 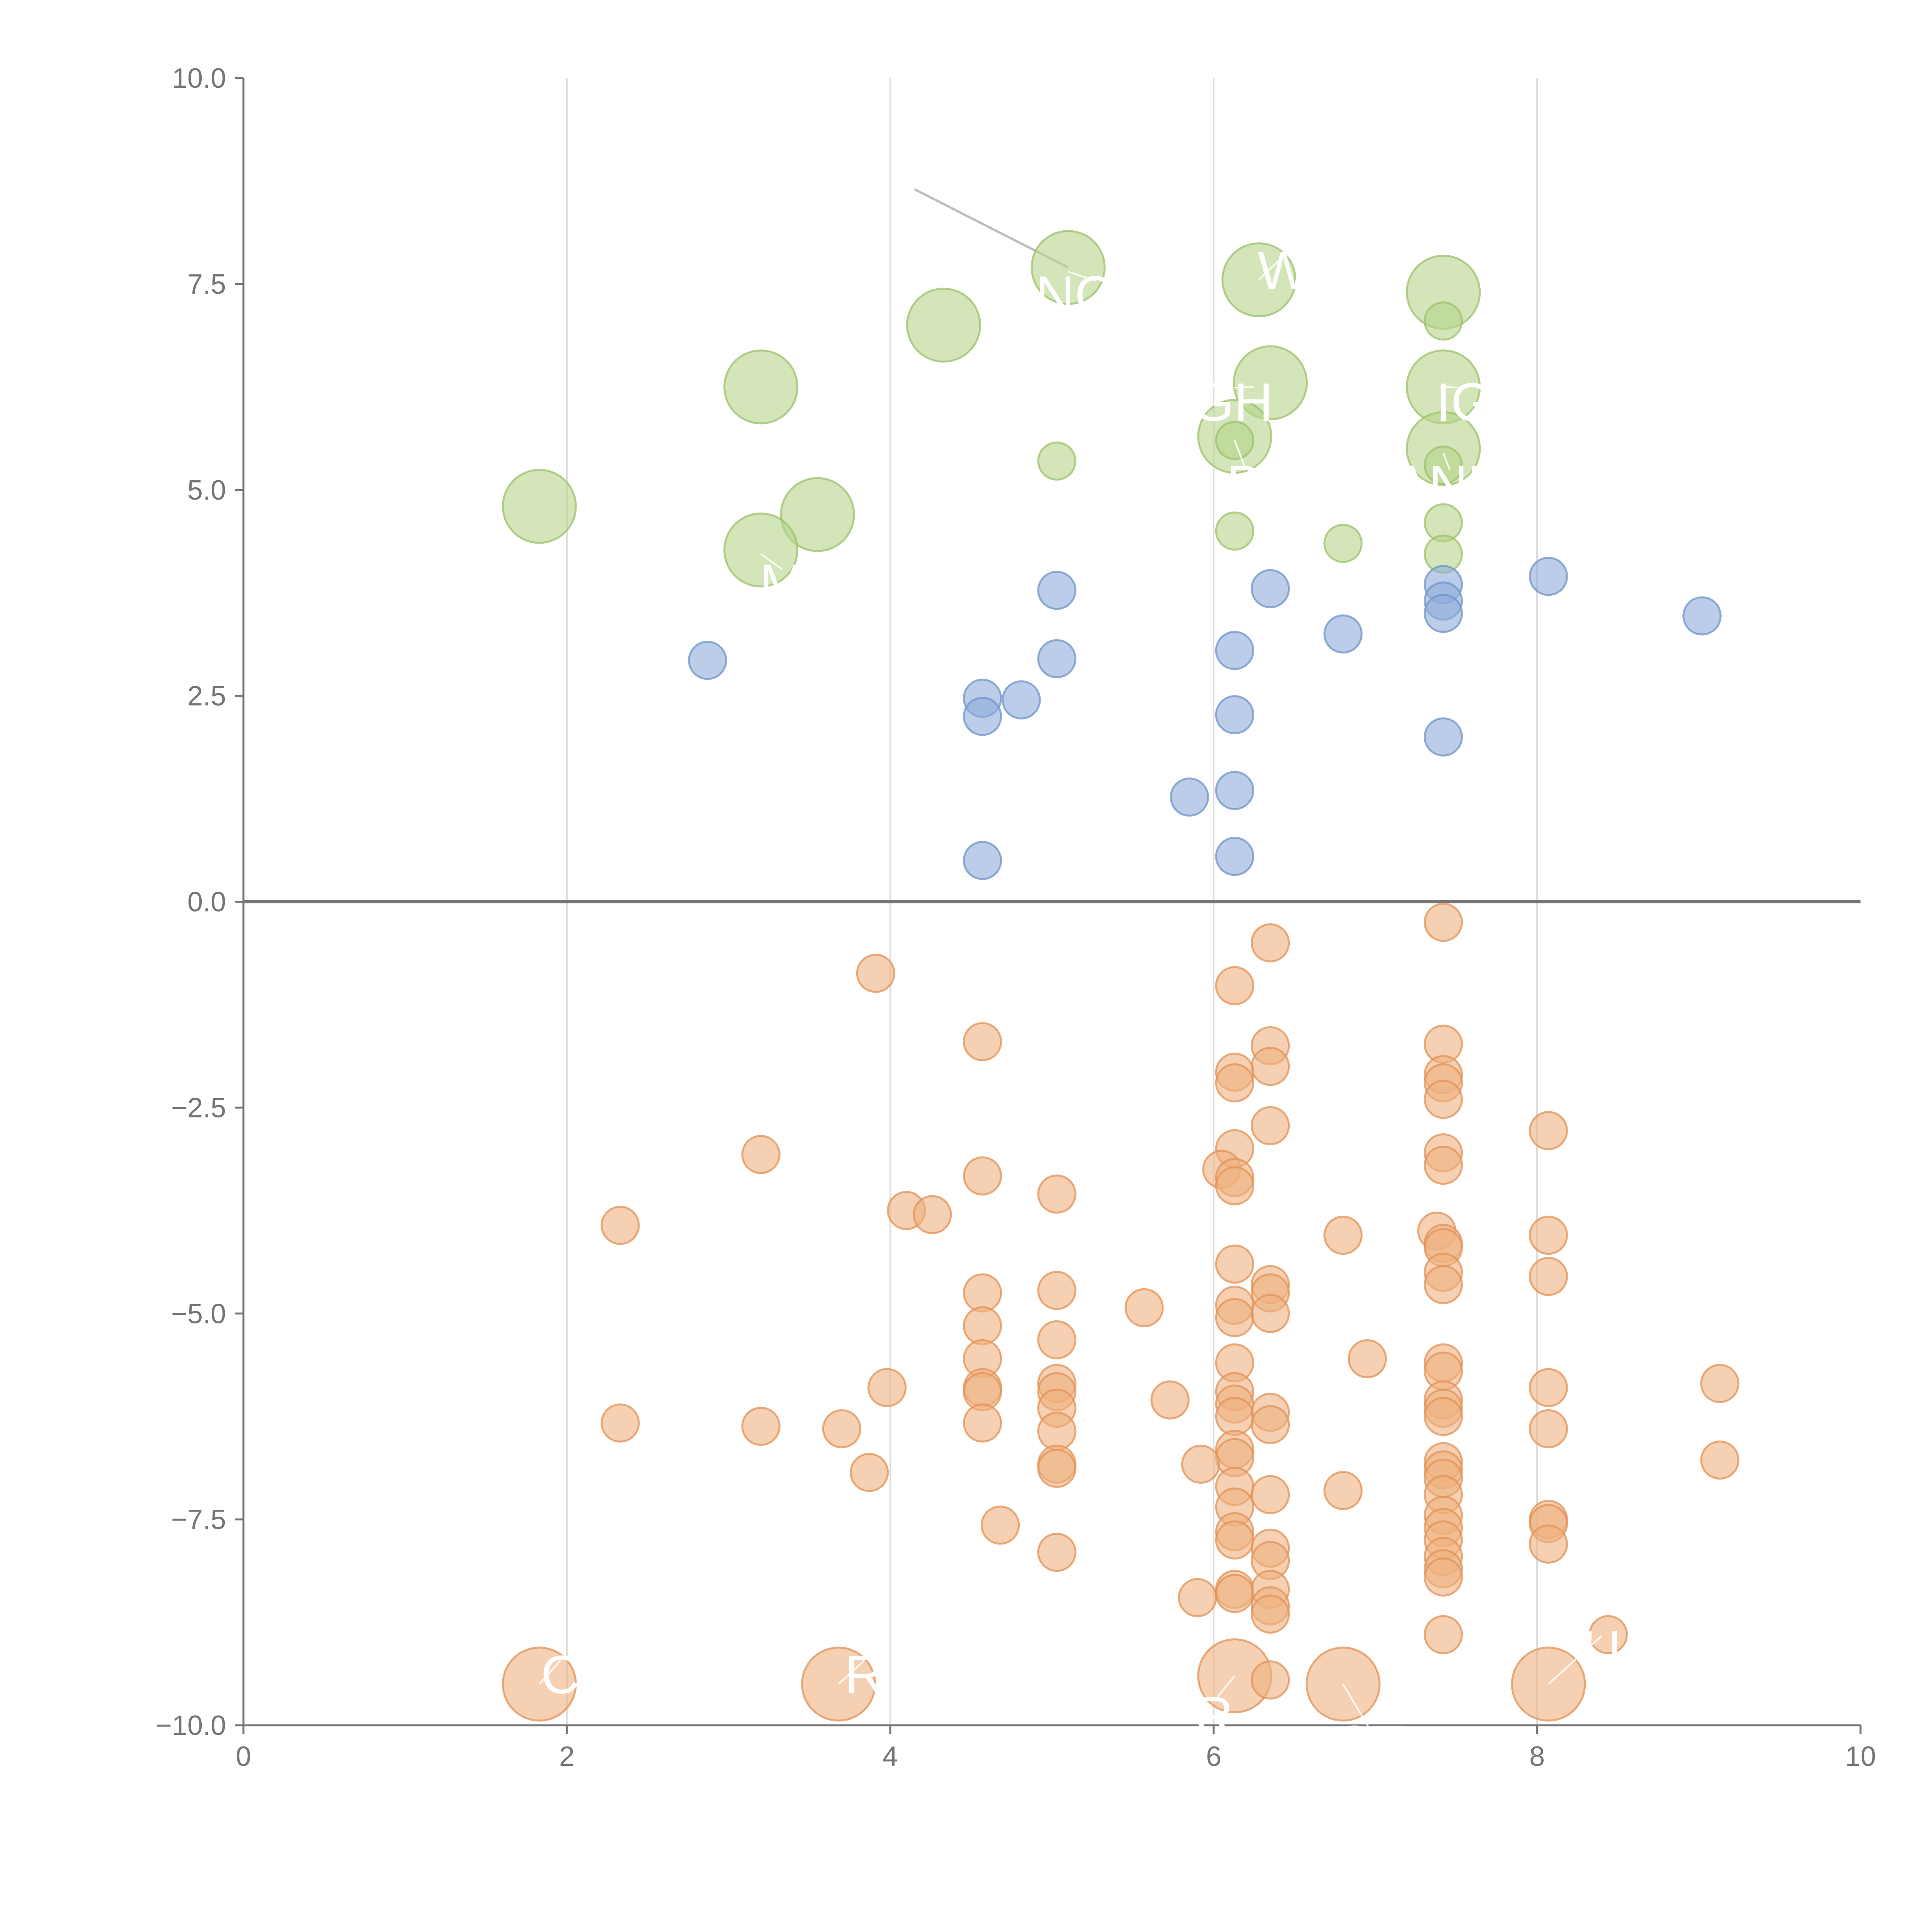 What do you see at coordinates (1225, 402) in the screenshot?
I see `bubble-label: IGH` at bounding box center [1225, 402].